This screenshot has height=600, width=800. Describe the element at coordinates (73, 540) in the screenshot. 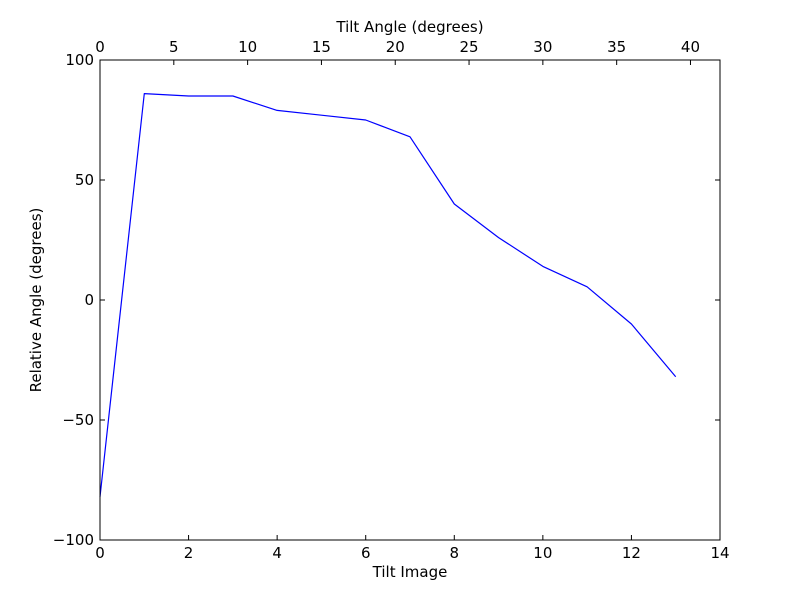

I see `y-tick-label: −100` at that location.